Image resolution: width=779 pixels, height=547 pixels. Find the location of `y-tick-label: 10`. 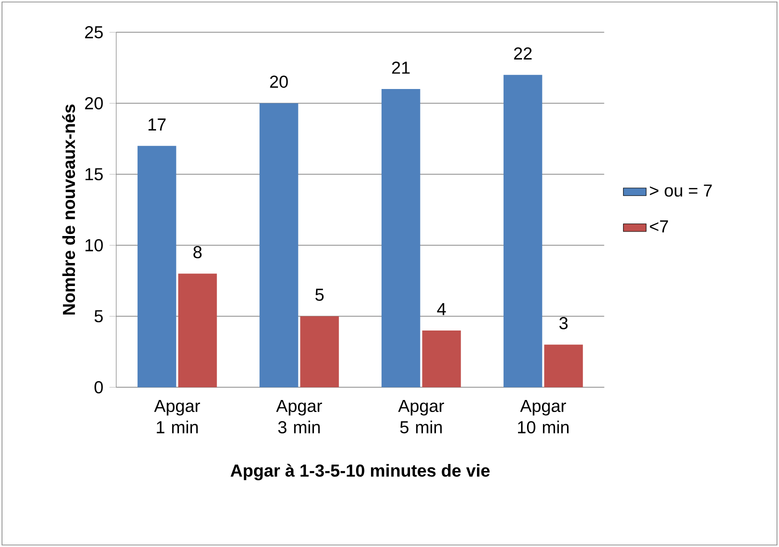

y-tick-label: 10 is located at coordinates (94, 245).